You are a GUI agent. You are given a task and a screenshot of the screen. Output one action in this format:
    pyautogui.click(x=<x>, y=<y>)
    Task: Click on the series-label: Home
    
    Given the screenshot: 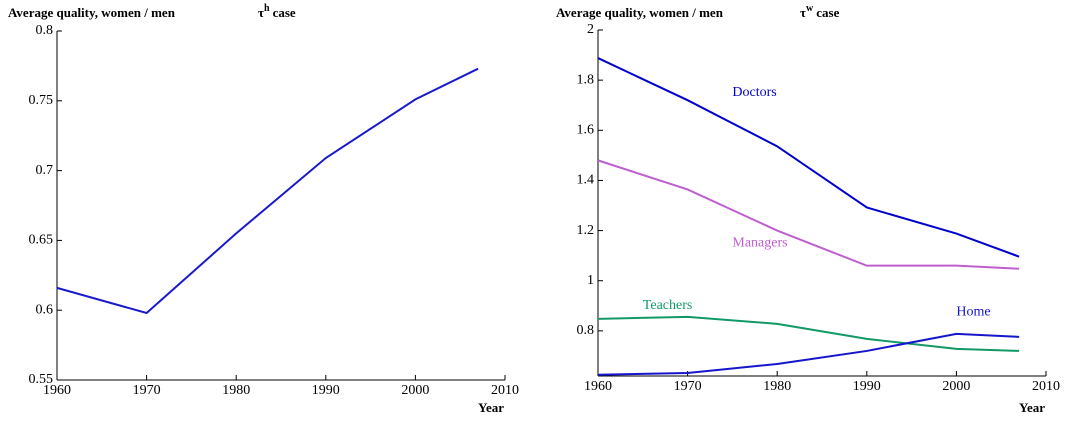 What is the action you would take?
    pyautogui.click(x=973, y=311)
    